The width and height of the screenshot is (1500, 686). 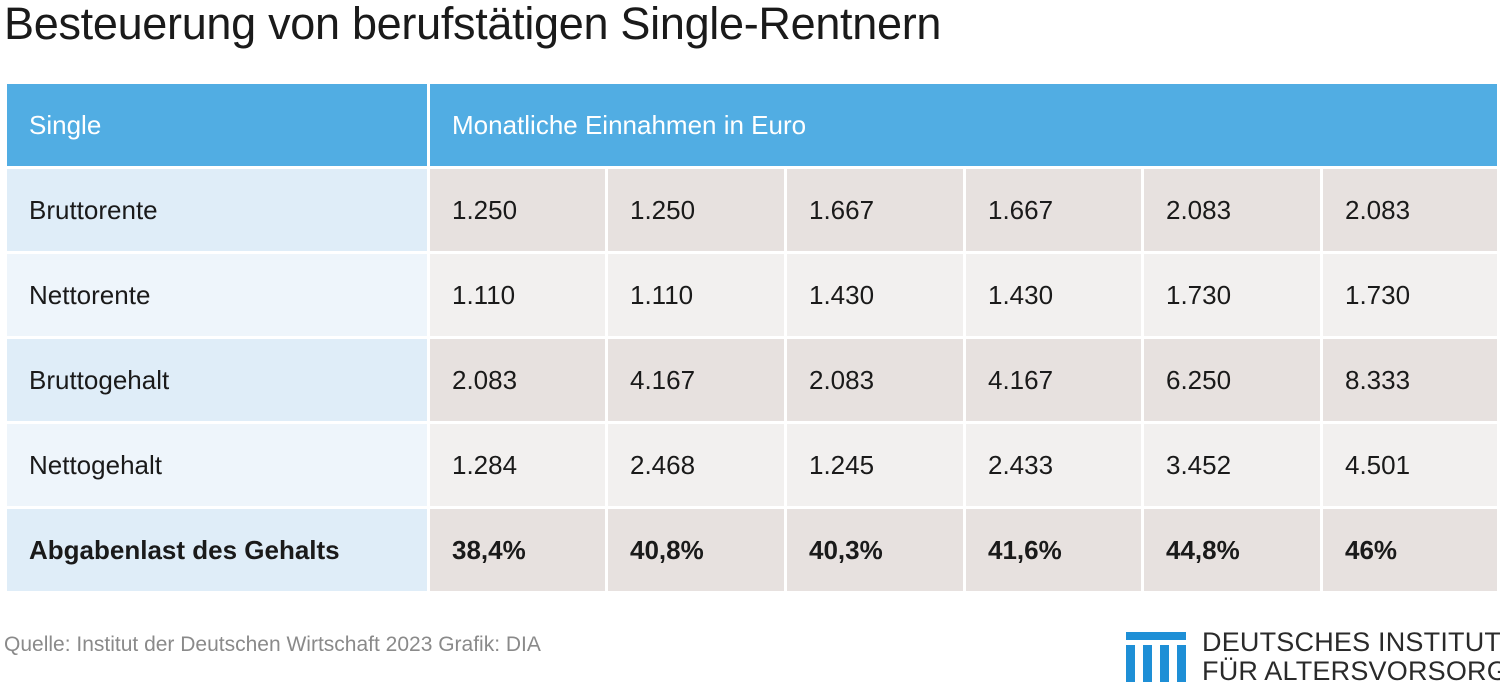 I want to click on row-label: Abgabenlast des Gehalts, so click(x=217, y=550).